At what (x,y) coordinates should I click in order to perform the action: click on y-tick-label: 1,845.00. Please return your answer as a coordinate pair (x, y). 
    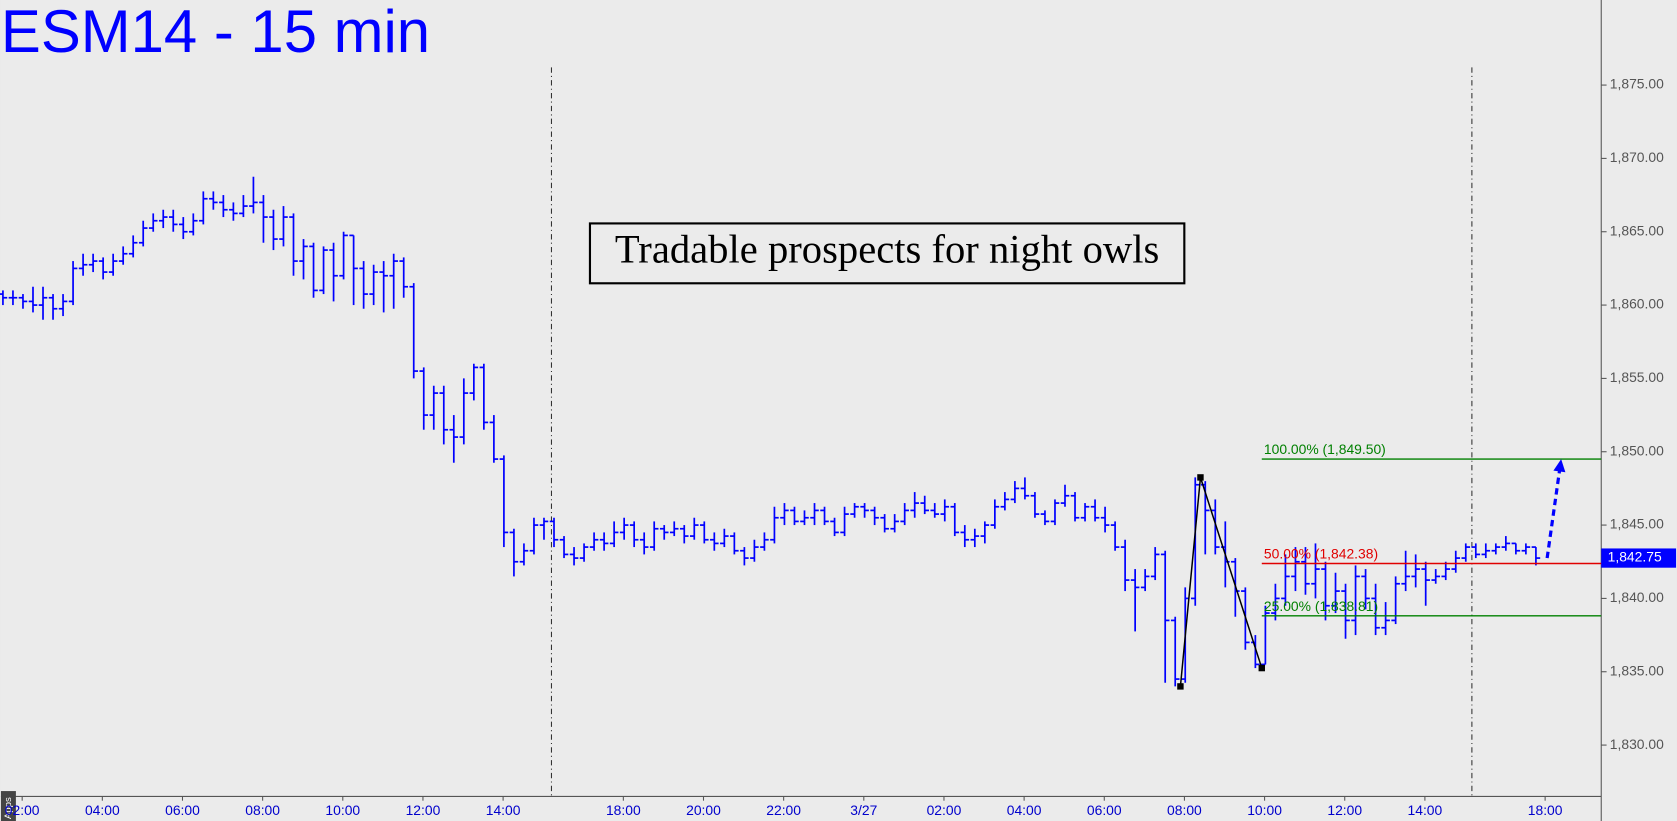
    Looking at the image, I should click on (1637, 524).